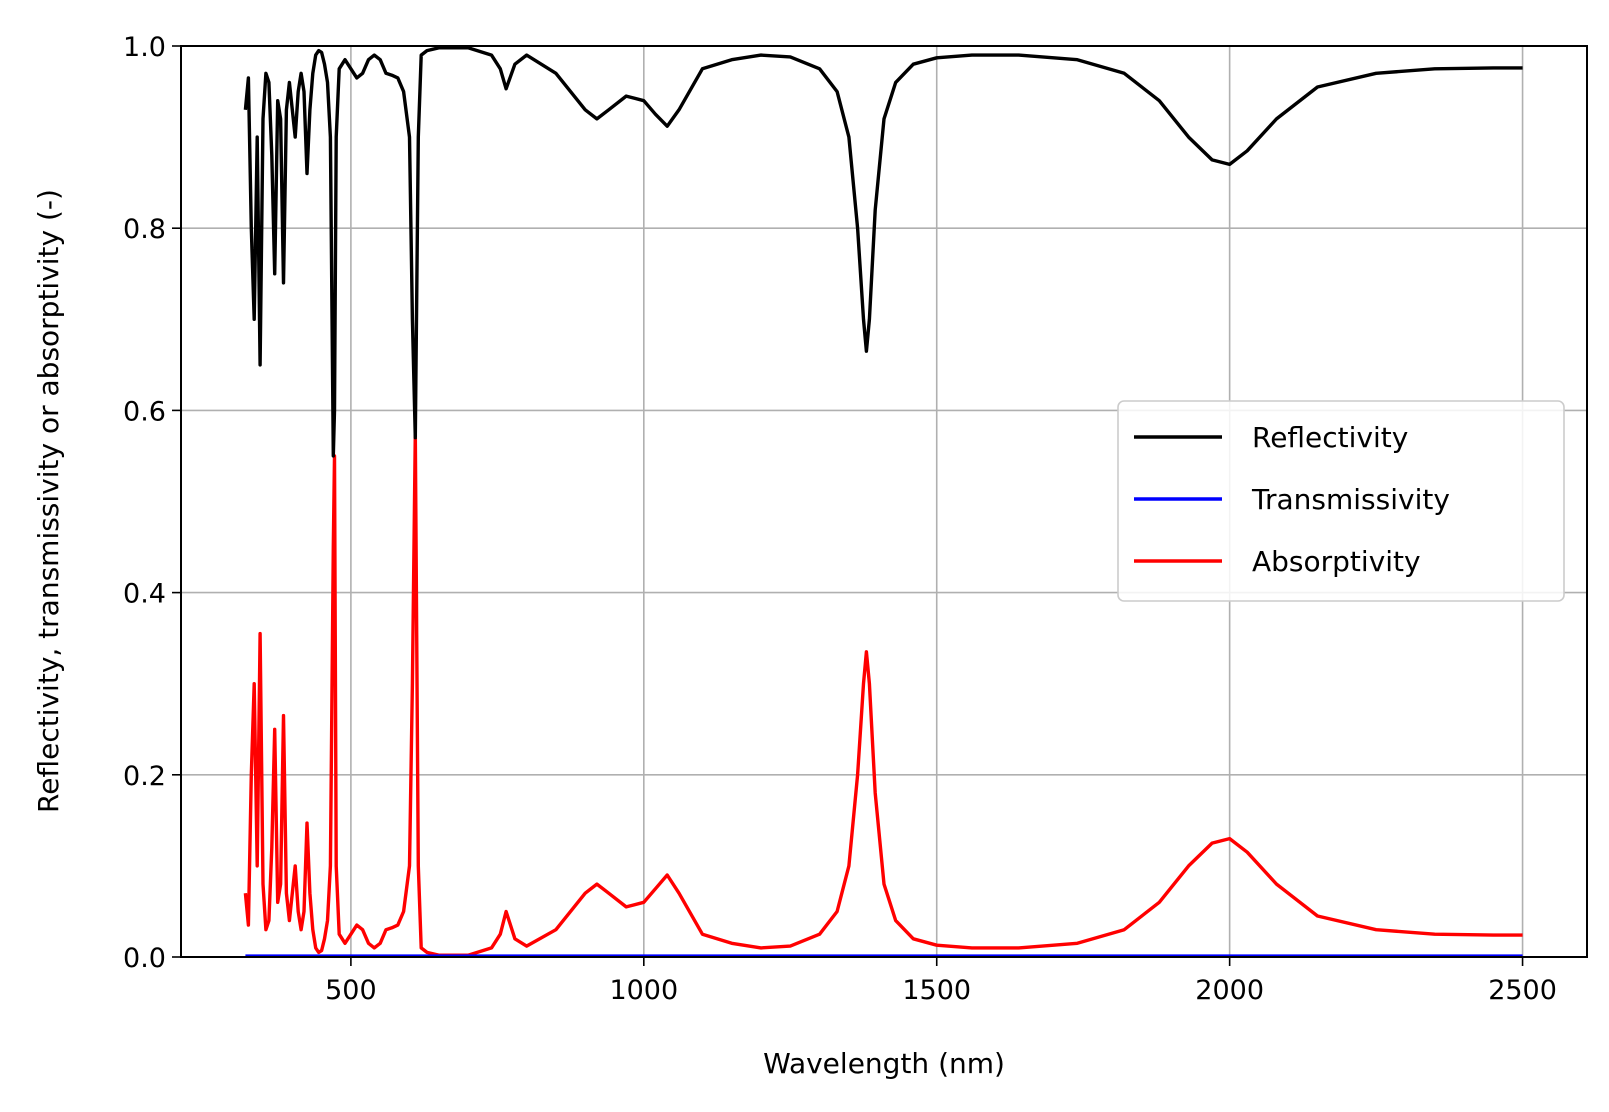 This screenshot has width=1609, height=1112. What do you see at coordinates (1336, 561) in the screenshot?
I see `legend-label: Absorptivity` at bounding box center [1336, 561].